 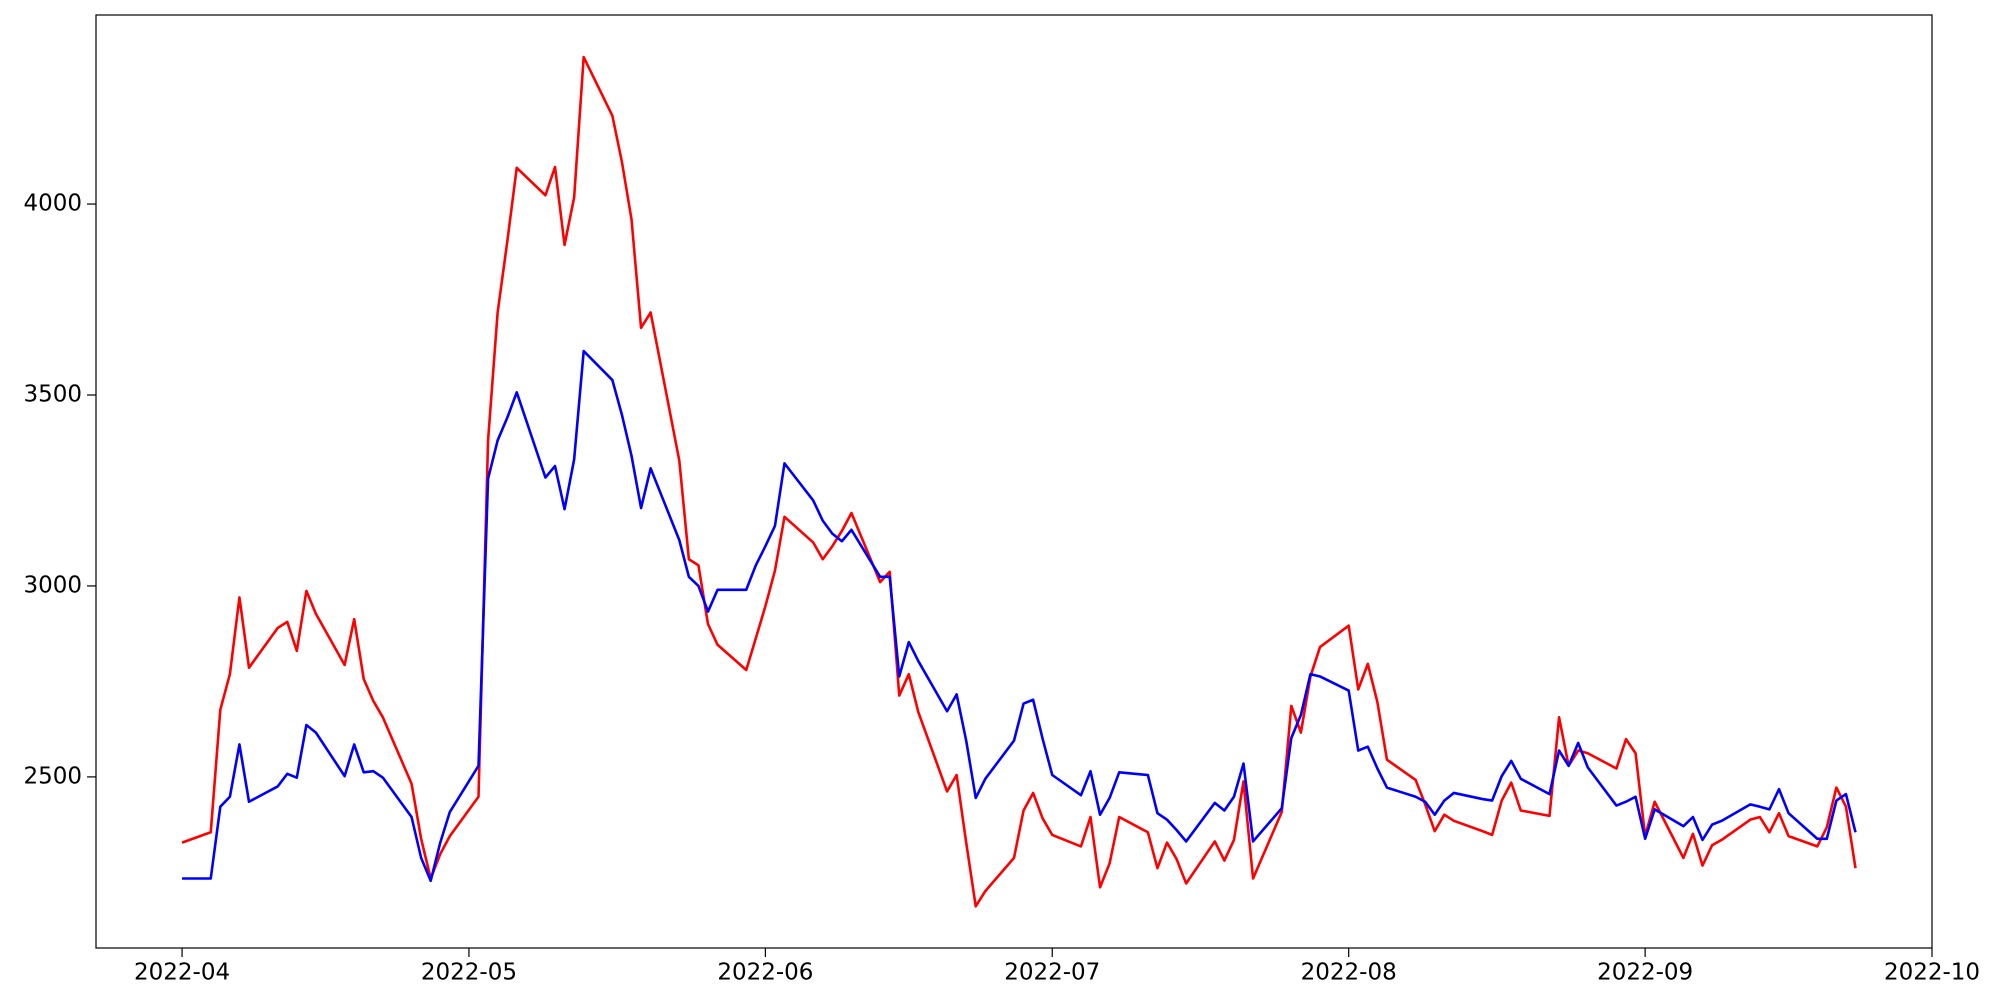 I want to click on y-tick-label: 3000, so click(x=52, y=585).